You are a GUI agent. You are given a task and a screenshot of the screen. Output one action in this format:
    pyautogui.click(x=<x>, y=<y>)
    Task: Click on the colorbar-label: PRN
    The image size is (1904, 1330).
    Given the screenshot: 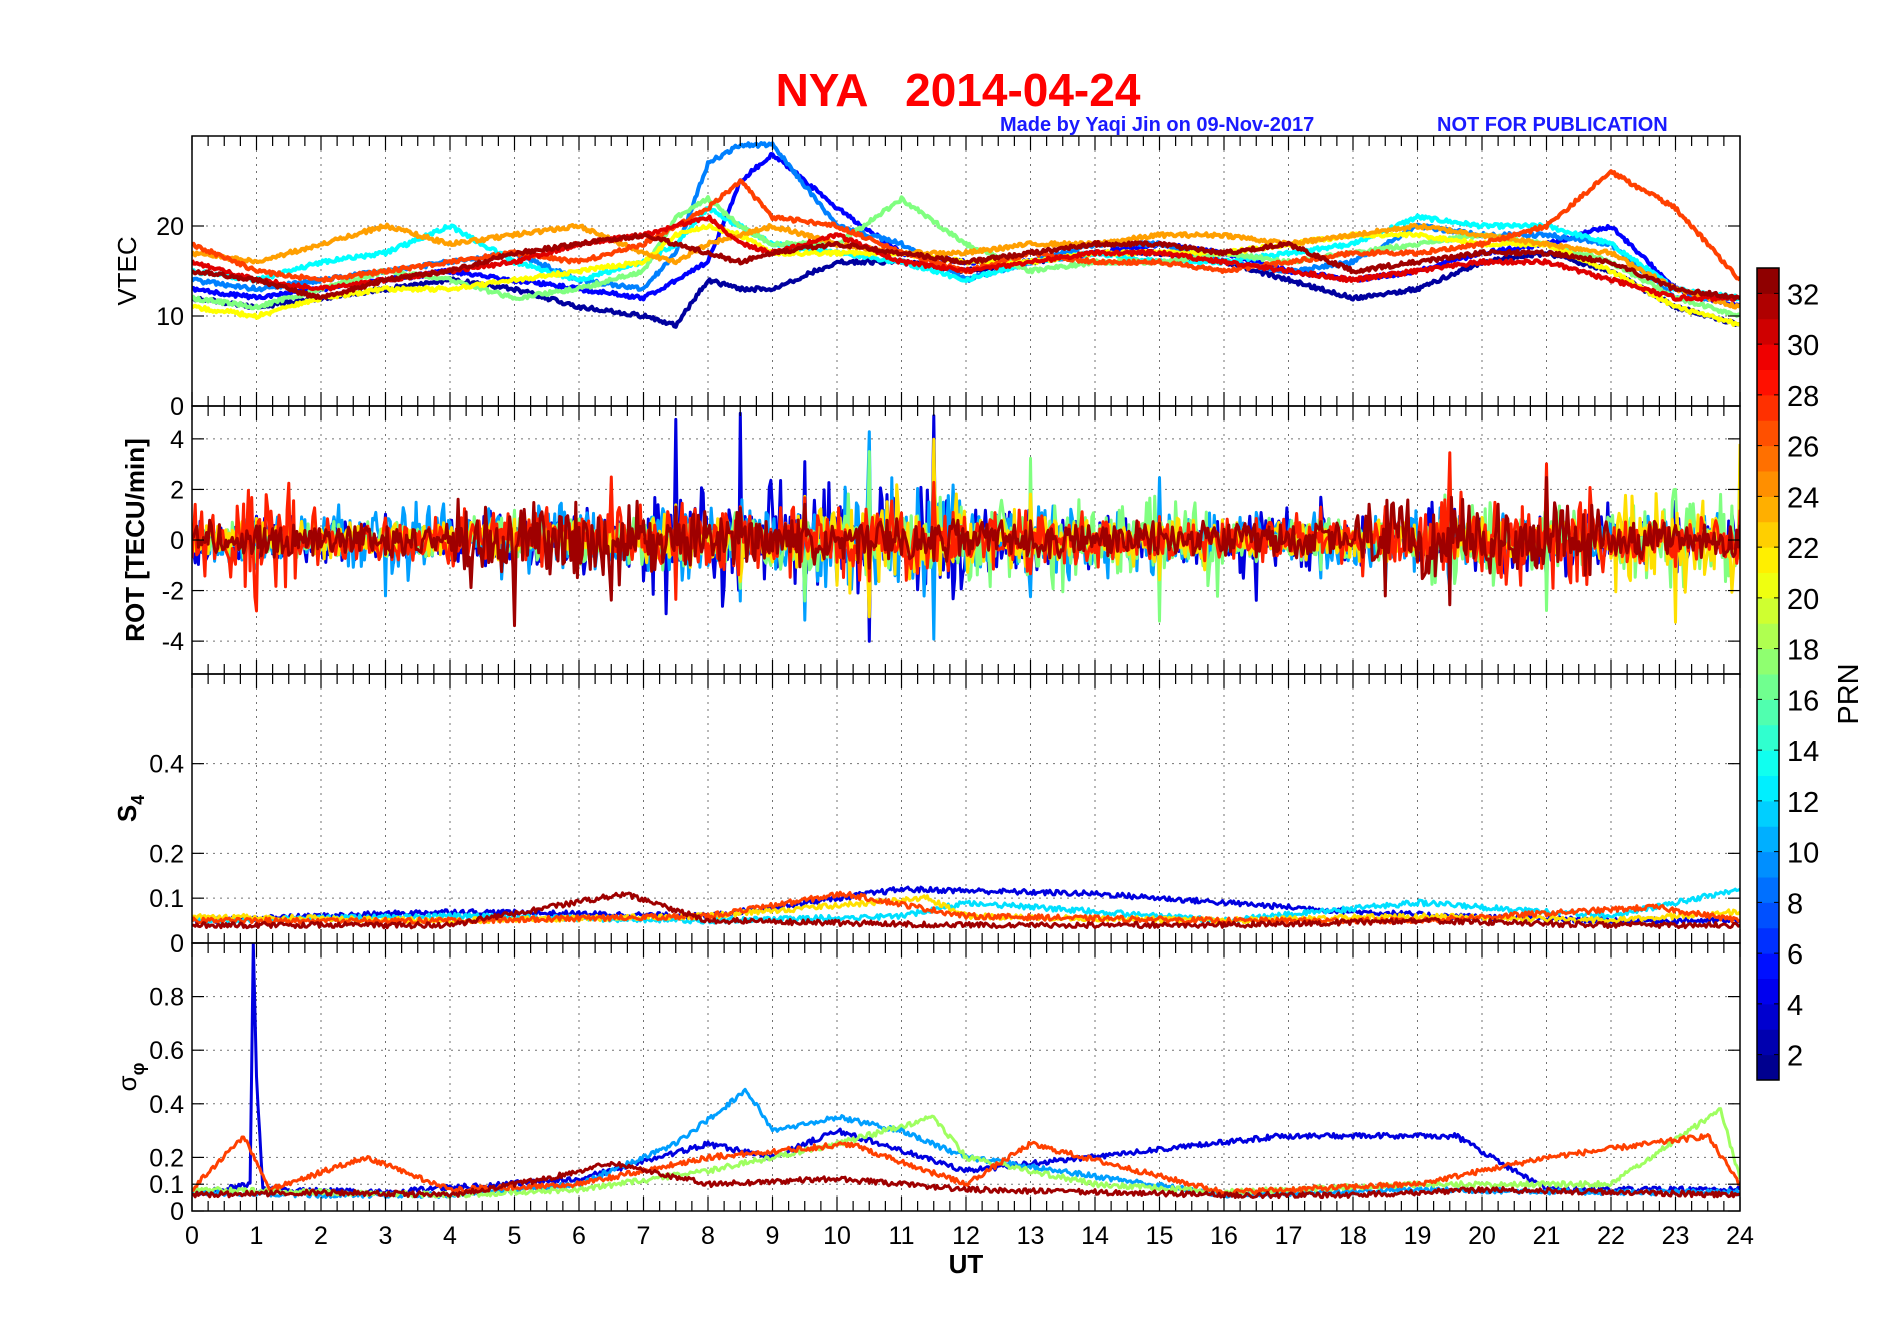 What is the action you would take?
    pyautogui.click(x=1849, y=693)
    